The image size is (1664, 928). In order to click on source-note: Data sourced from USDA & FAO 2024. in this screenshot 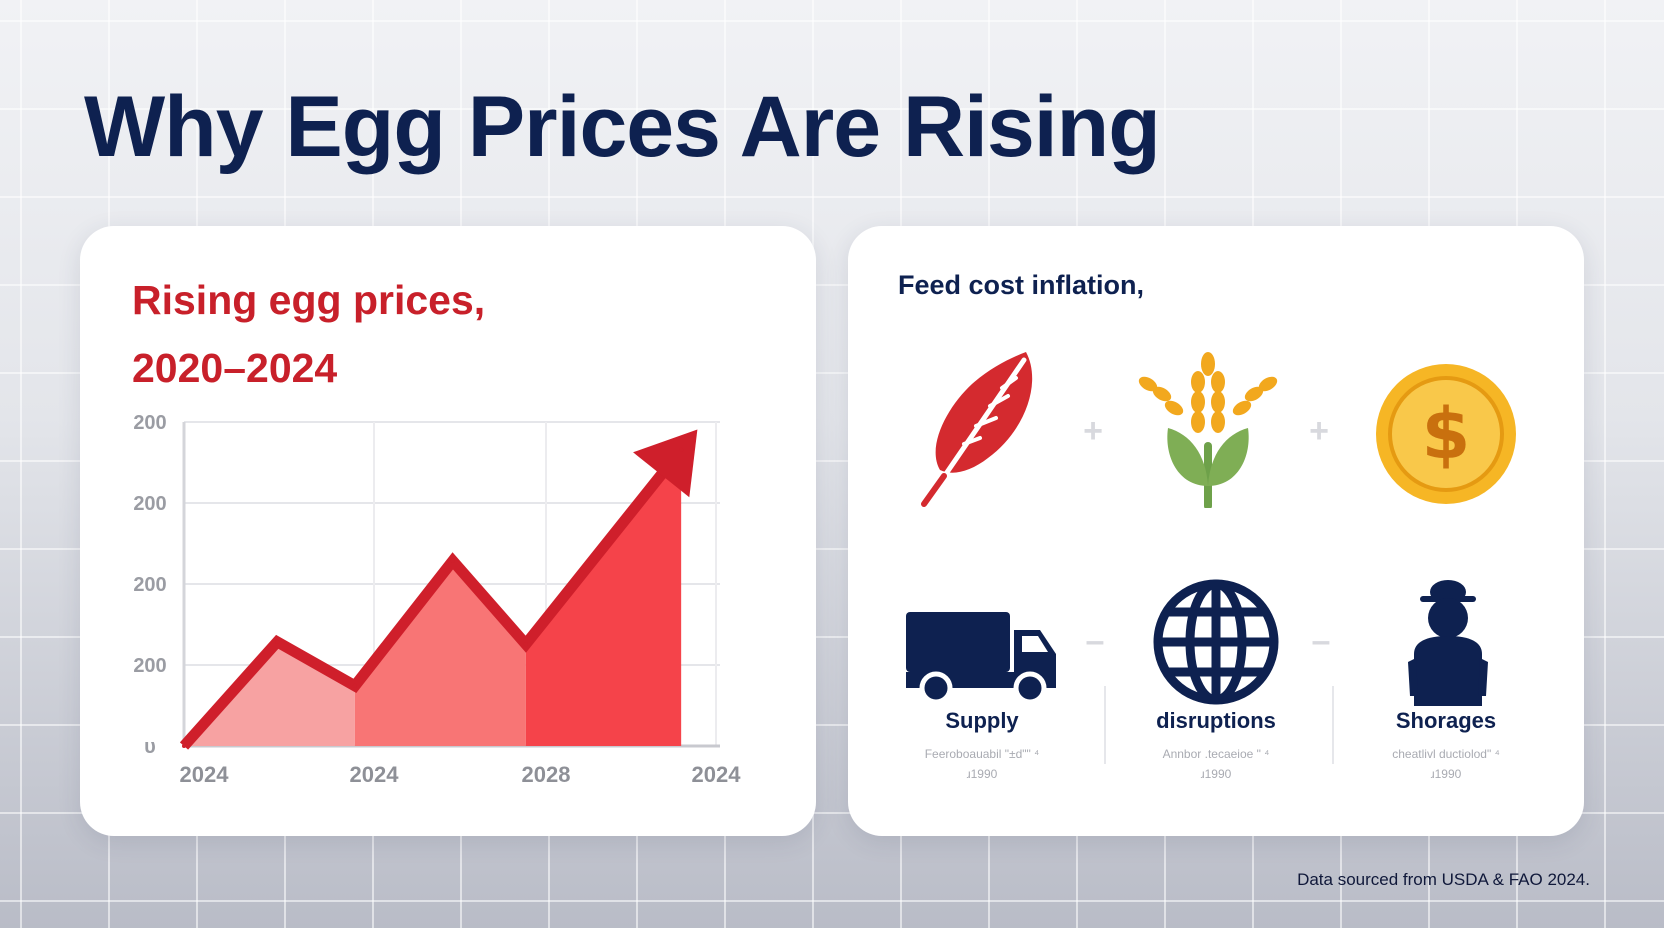, I will do `click(1443, 879)`.